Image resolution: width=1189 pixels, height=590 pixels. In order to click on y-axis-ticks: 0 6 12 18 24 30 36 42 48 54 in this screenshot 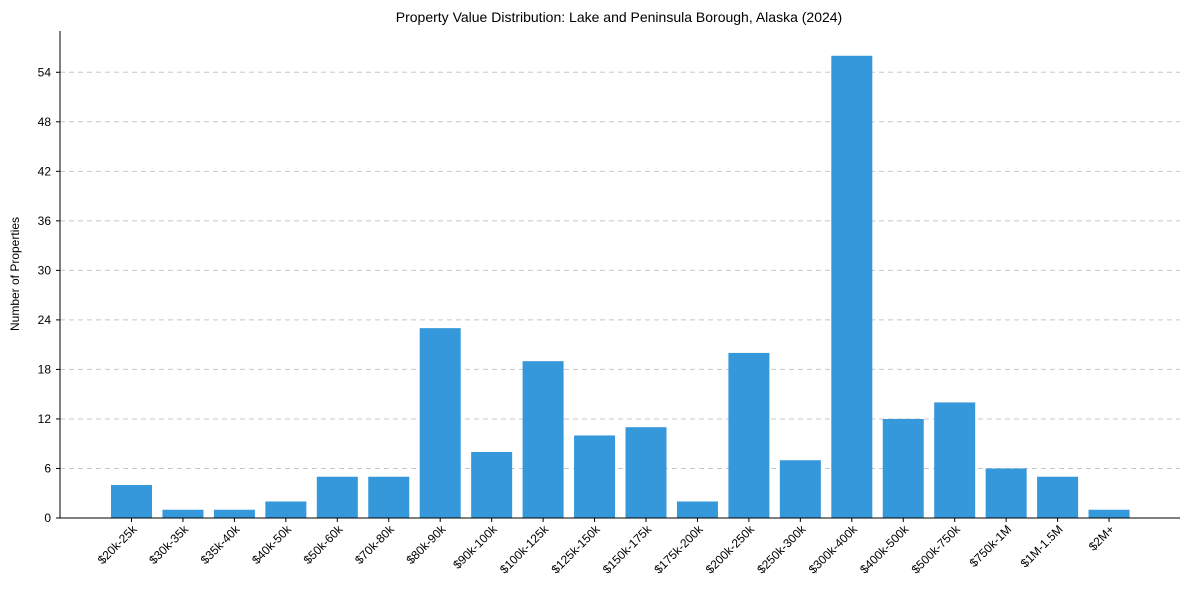, I will do `click(49, 295)`.